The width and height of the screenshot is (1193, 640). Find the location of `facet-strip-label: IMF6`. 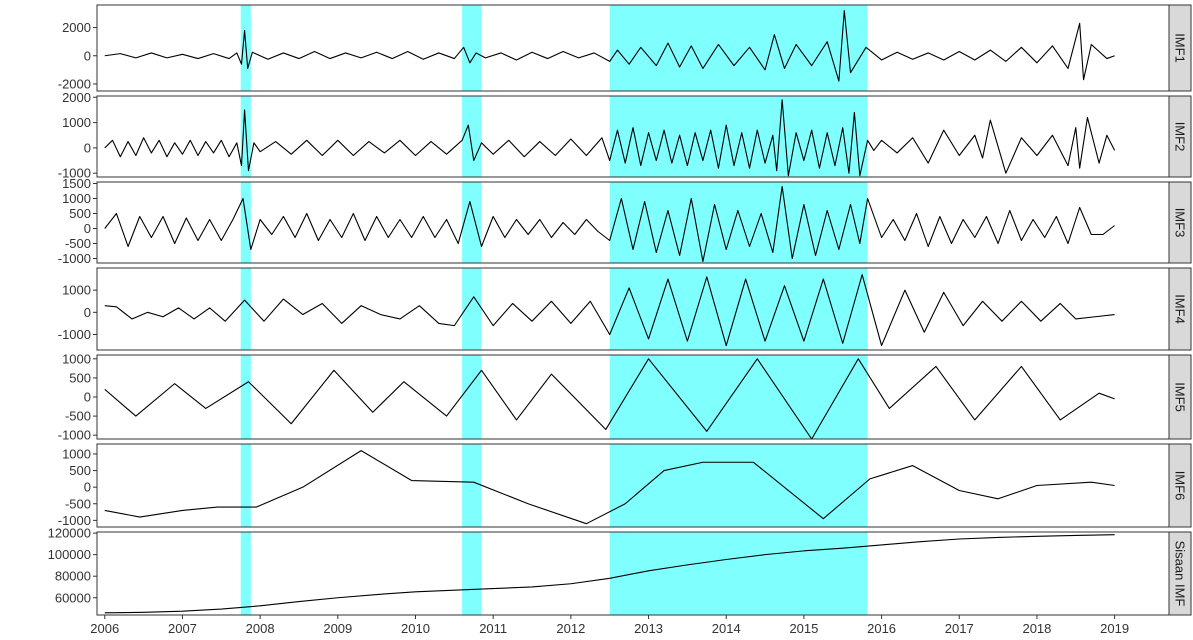

facet-strip-label: IMF6 is located at coordinates (1180, 486).